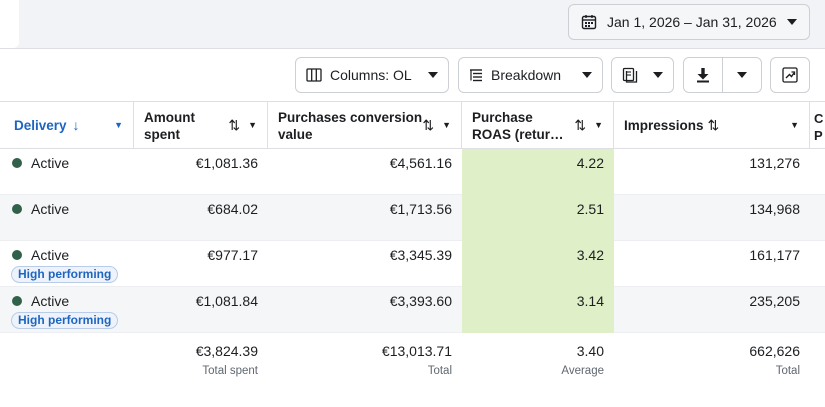 This screenshot has height=407, width=825. I want to click on conversion-value-cell: €3,345.39, so click(420, 255).